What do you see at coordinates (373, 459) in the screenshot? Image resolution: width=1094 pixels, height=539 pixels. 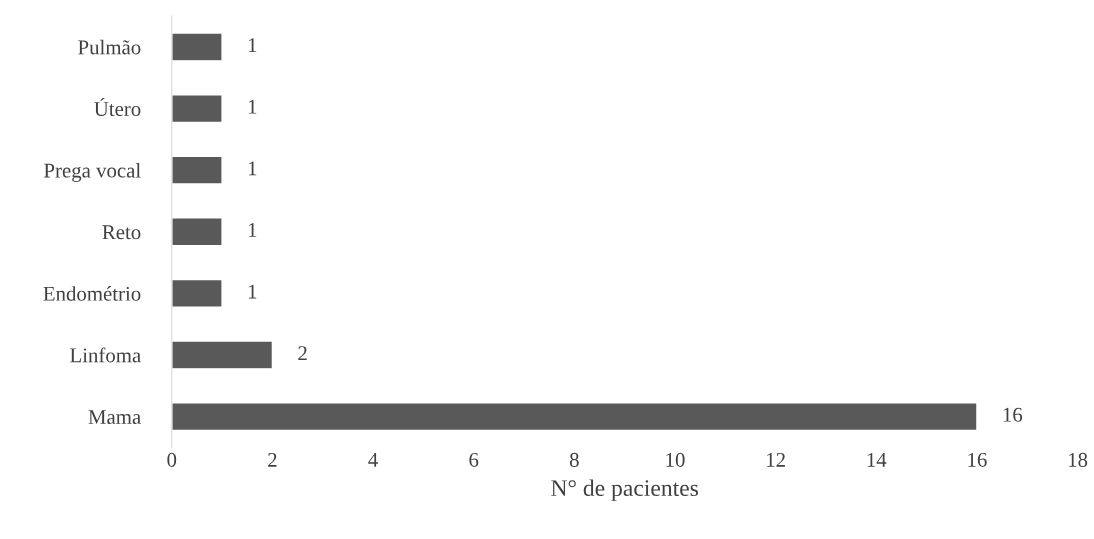 I see `x-tick-label: 4` at bounding box center [373, 459].